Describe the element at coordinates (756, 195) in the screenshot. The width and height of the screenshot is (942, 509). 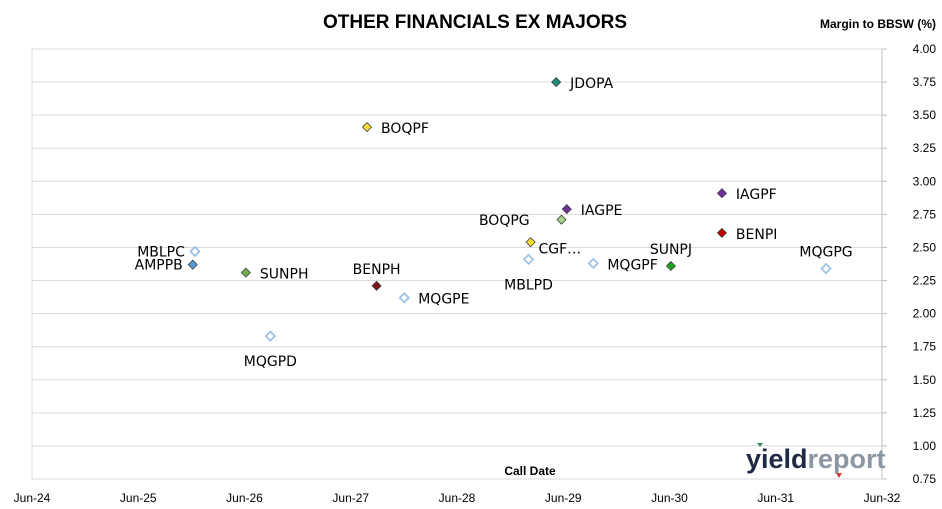
I see `point-label: IAGPF` at that location.